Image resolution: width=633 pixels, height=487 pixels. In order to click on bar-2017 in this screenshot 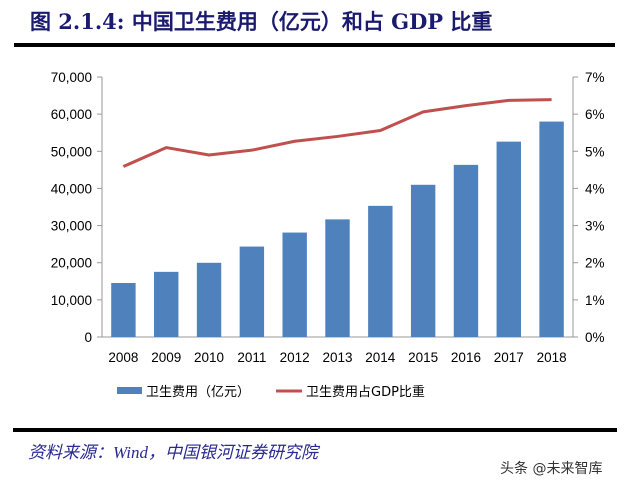, I will do `click(508, 239)`.